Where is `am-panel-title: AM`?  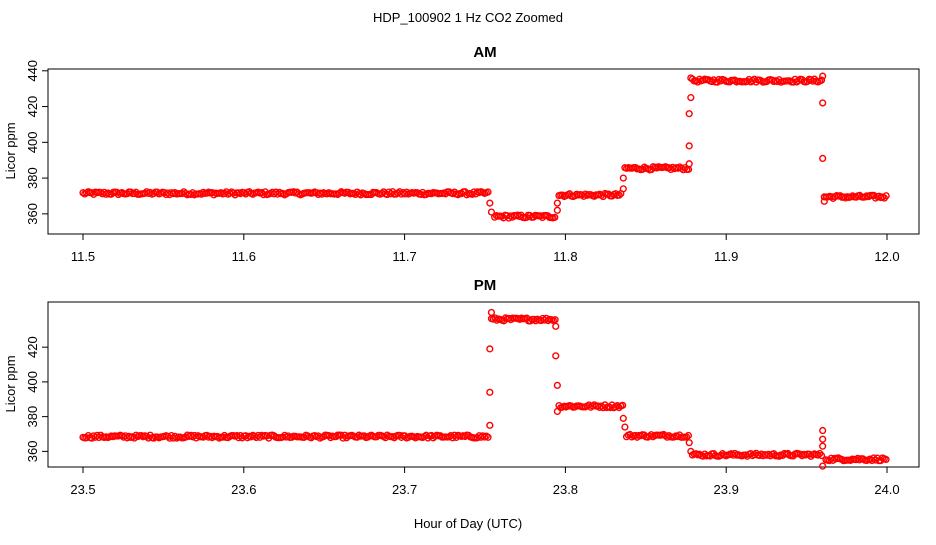 am-panel-title: AM is located at coordinates (484, 52).